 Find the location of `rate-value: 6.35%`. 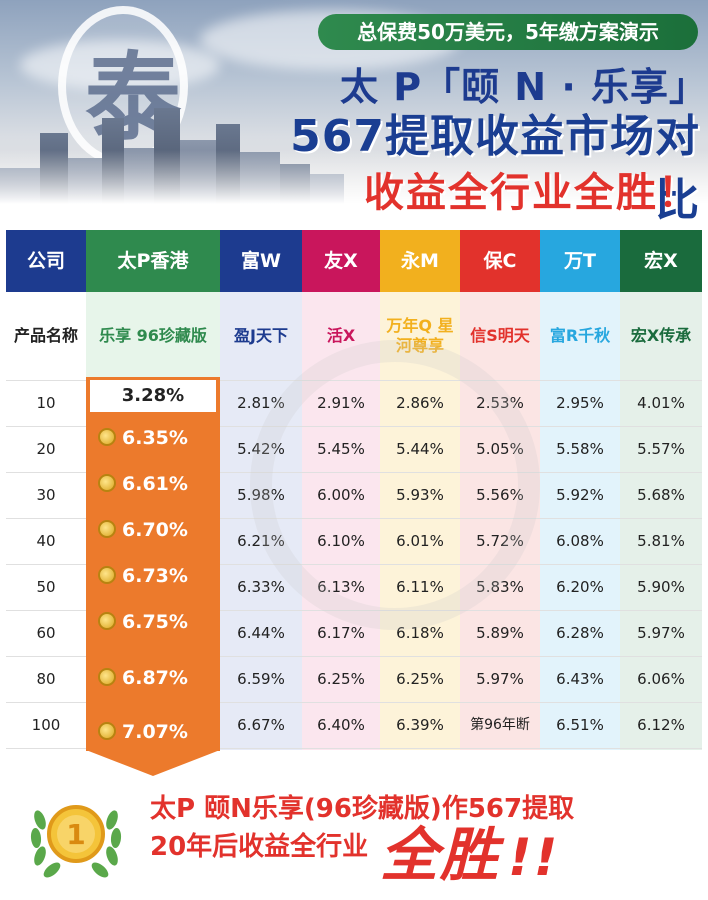

rate-value: 6.35% is located at coordinates (155, 438).